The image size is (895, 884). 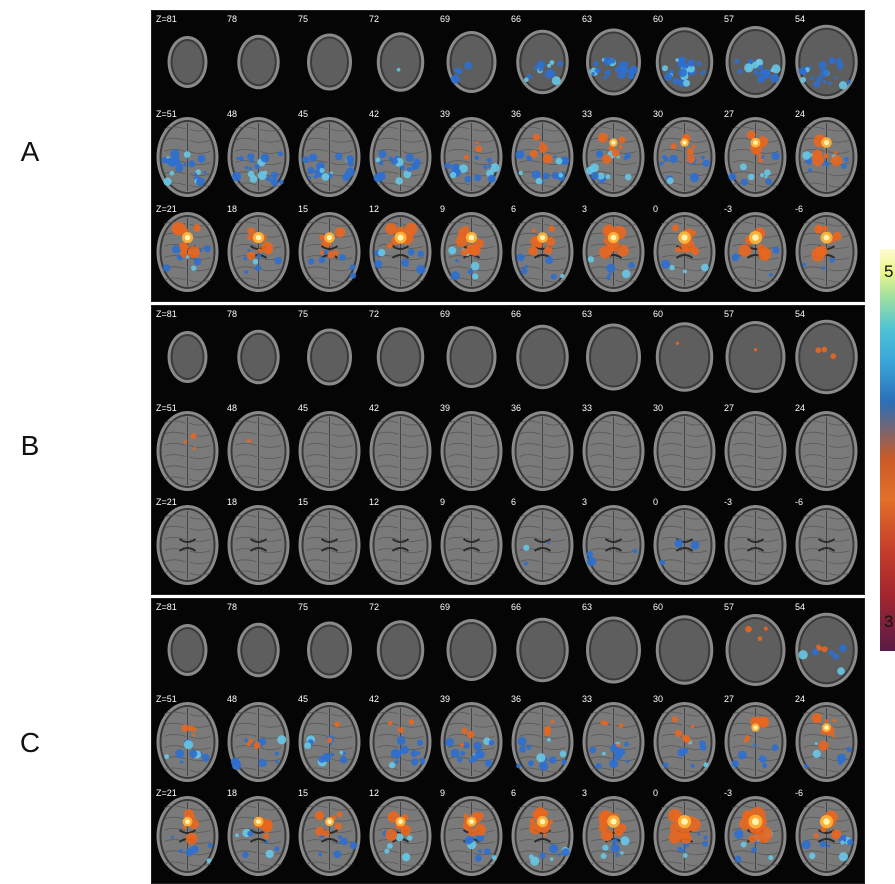 What do you see at coordinates (30, 151) in the screenshot?
I see `panel-letter-a: A` at bounding box center [30, 151].